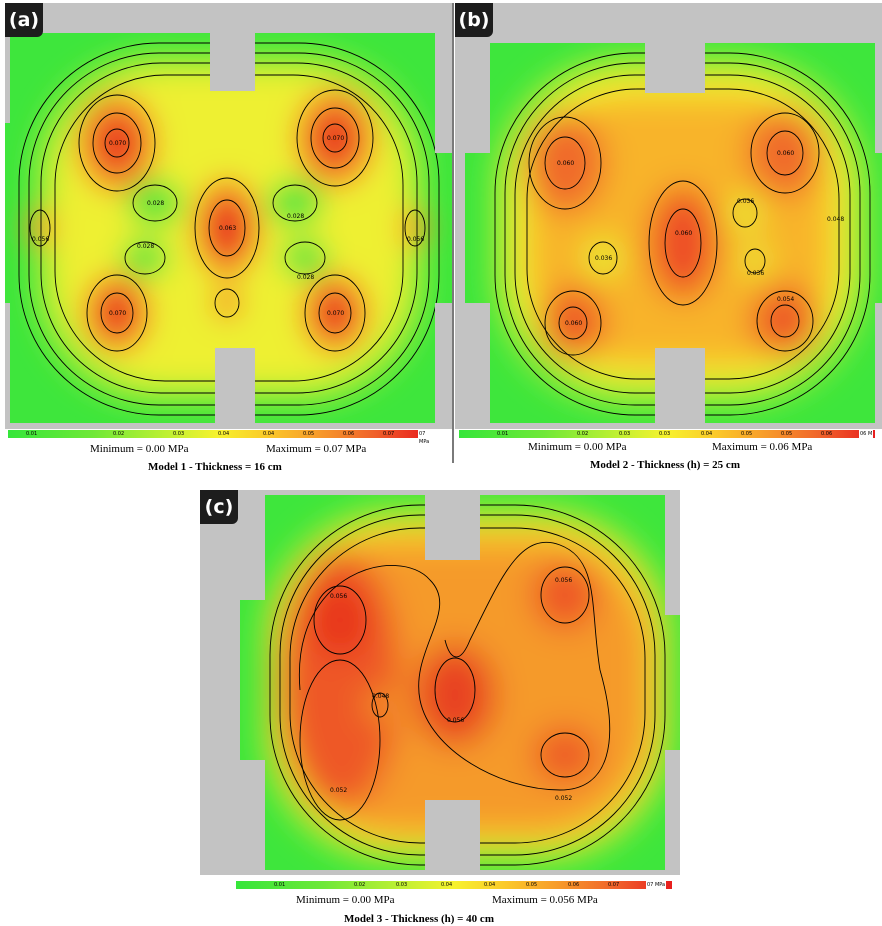 The image size is (882, 926). What do you see at coordinates (866, 434) in the screenshot?
I see `legend-unit: 06 M` at bounding box center [866, 434].